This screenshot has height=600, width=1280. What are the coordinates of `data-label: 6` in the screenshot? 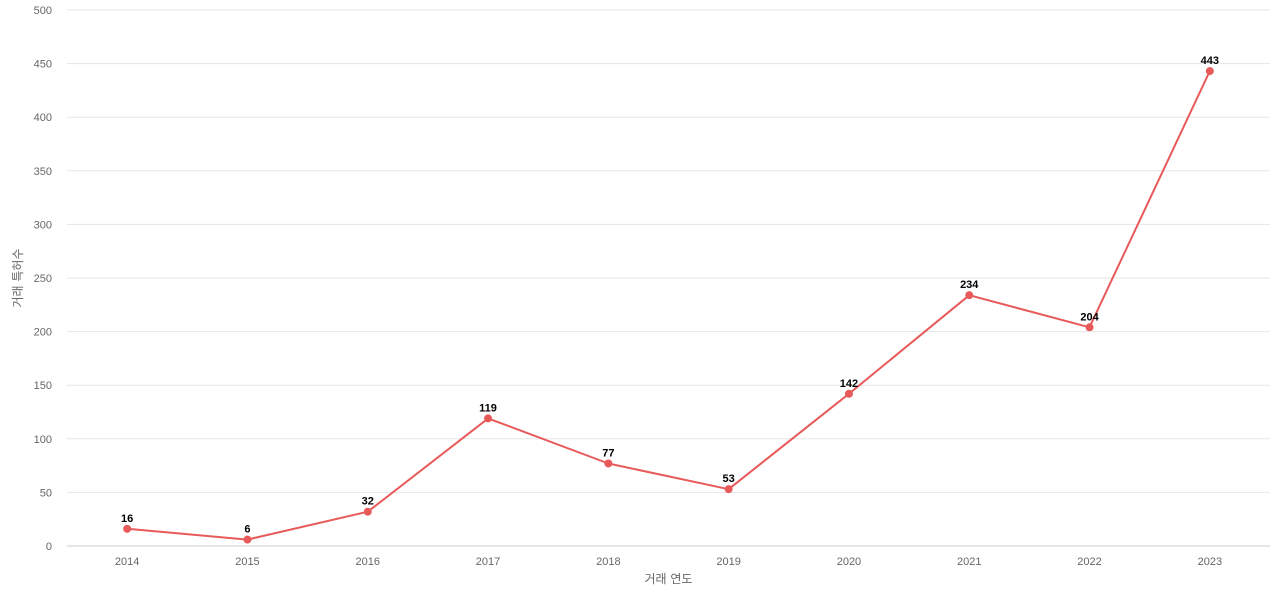 It's located at (247, 530).